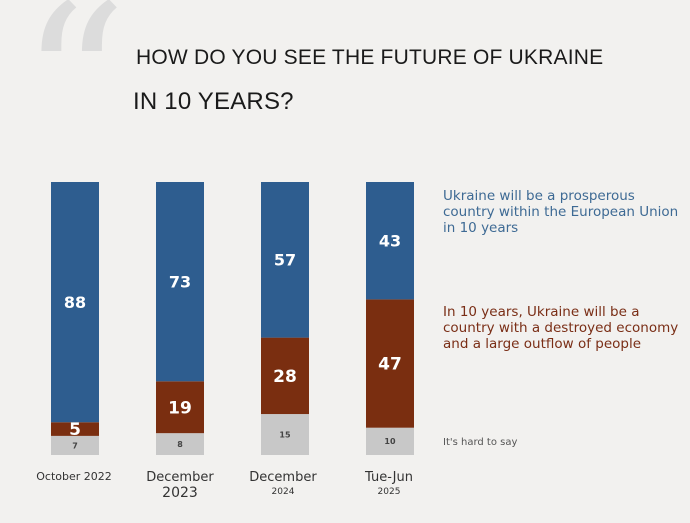 The image size is (690, 523). I want to click on data-label-destroyed: 19, so click(180, 408).